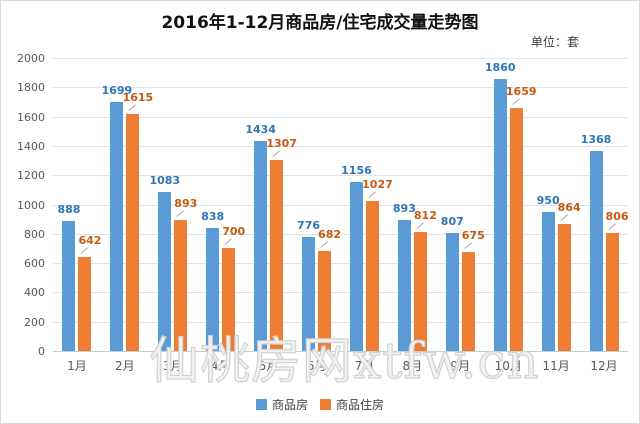 The height and width of the screenshot is (424, 640). I want to click on bar-value-label: 682, so click(330, 235).